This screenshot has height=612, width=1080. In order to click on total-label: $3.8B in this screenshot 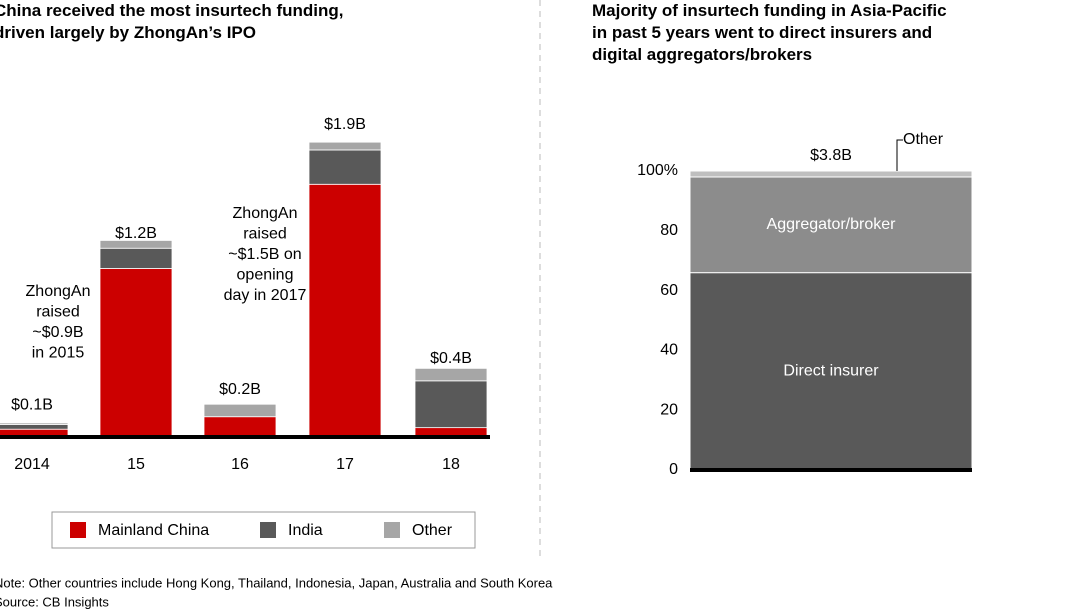, I will do `click(831, 155)`.